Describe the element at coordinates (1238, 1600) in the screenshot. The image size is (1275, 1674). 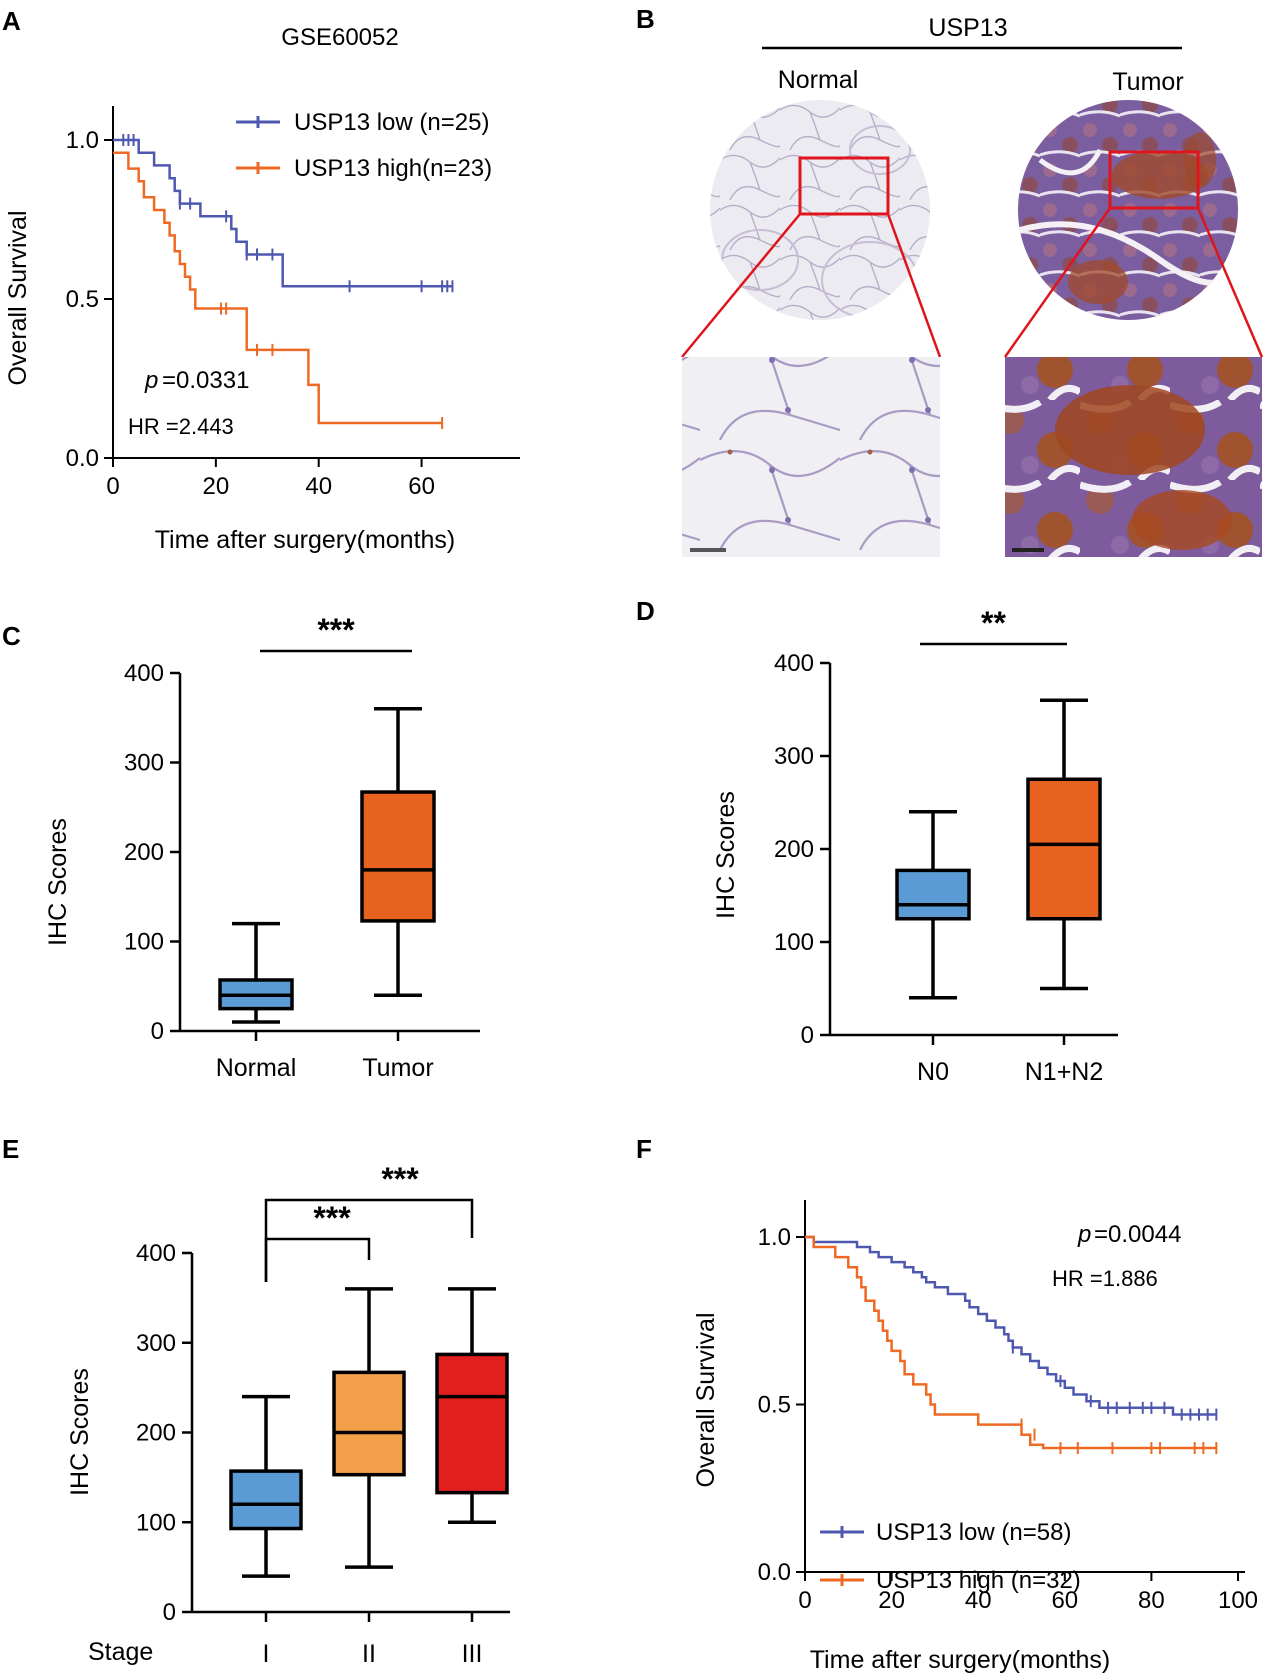
I see `x-tick-label: 100` at that location.